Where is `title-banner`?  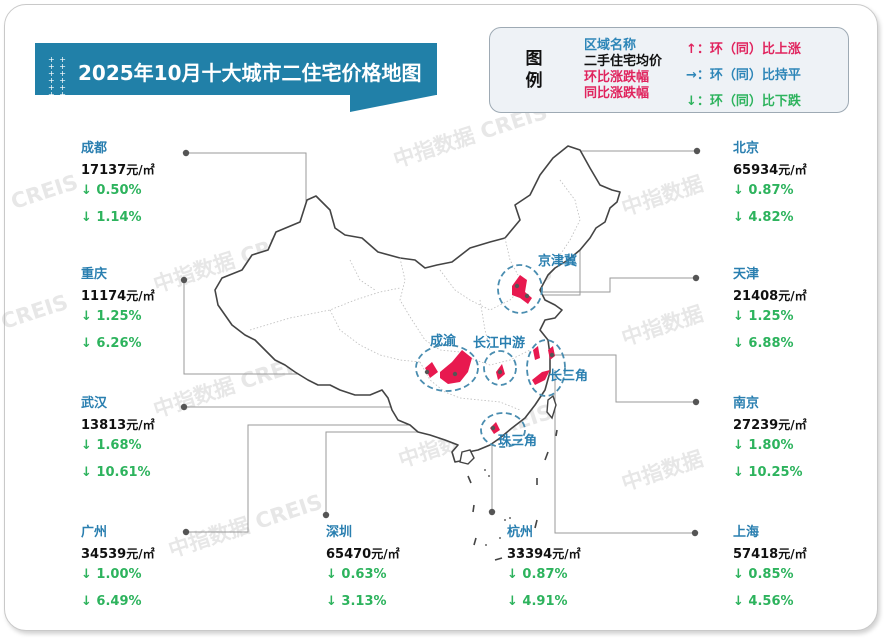 title-banner is located at coordinates (236, 69).